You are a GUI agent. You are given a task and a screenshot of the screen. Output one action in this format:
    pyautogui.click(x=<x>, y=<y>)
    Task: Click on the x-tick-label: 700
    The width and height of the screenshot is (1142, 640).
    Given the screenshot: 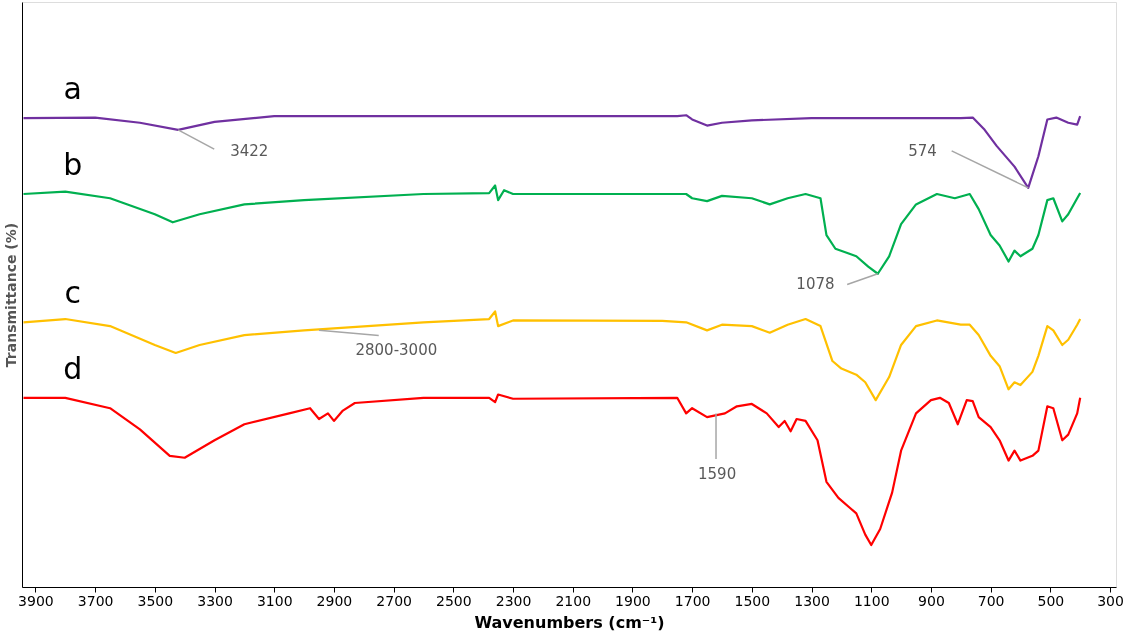 What is the action you would take?
    pyautogui.click(x=991, y=600)
    